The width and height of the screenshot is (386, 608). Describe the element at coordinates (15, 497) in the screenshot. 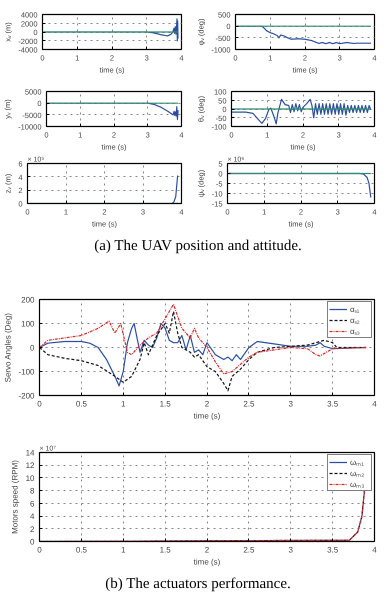

I see `y-axis-title: Motors speed (RPM)` at that location.